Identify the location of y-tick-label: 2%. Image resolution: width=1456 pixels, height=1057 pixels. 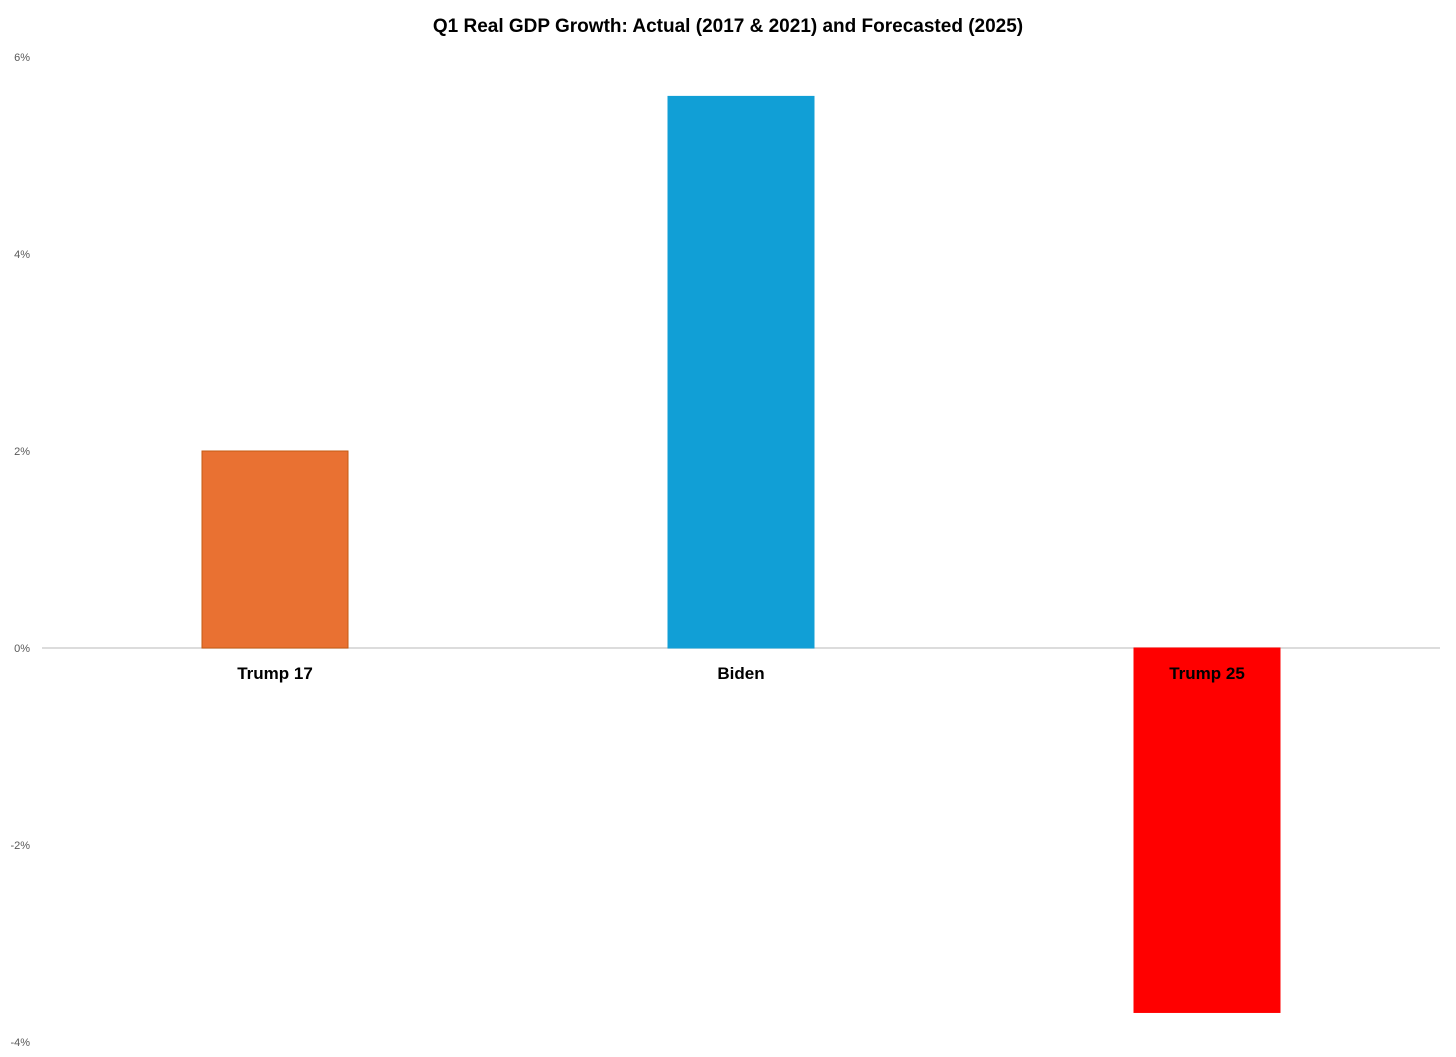
(22, 452).